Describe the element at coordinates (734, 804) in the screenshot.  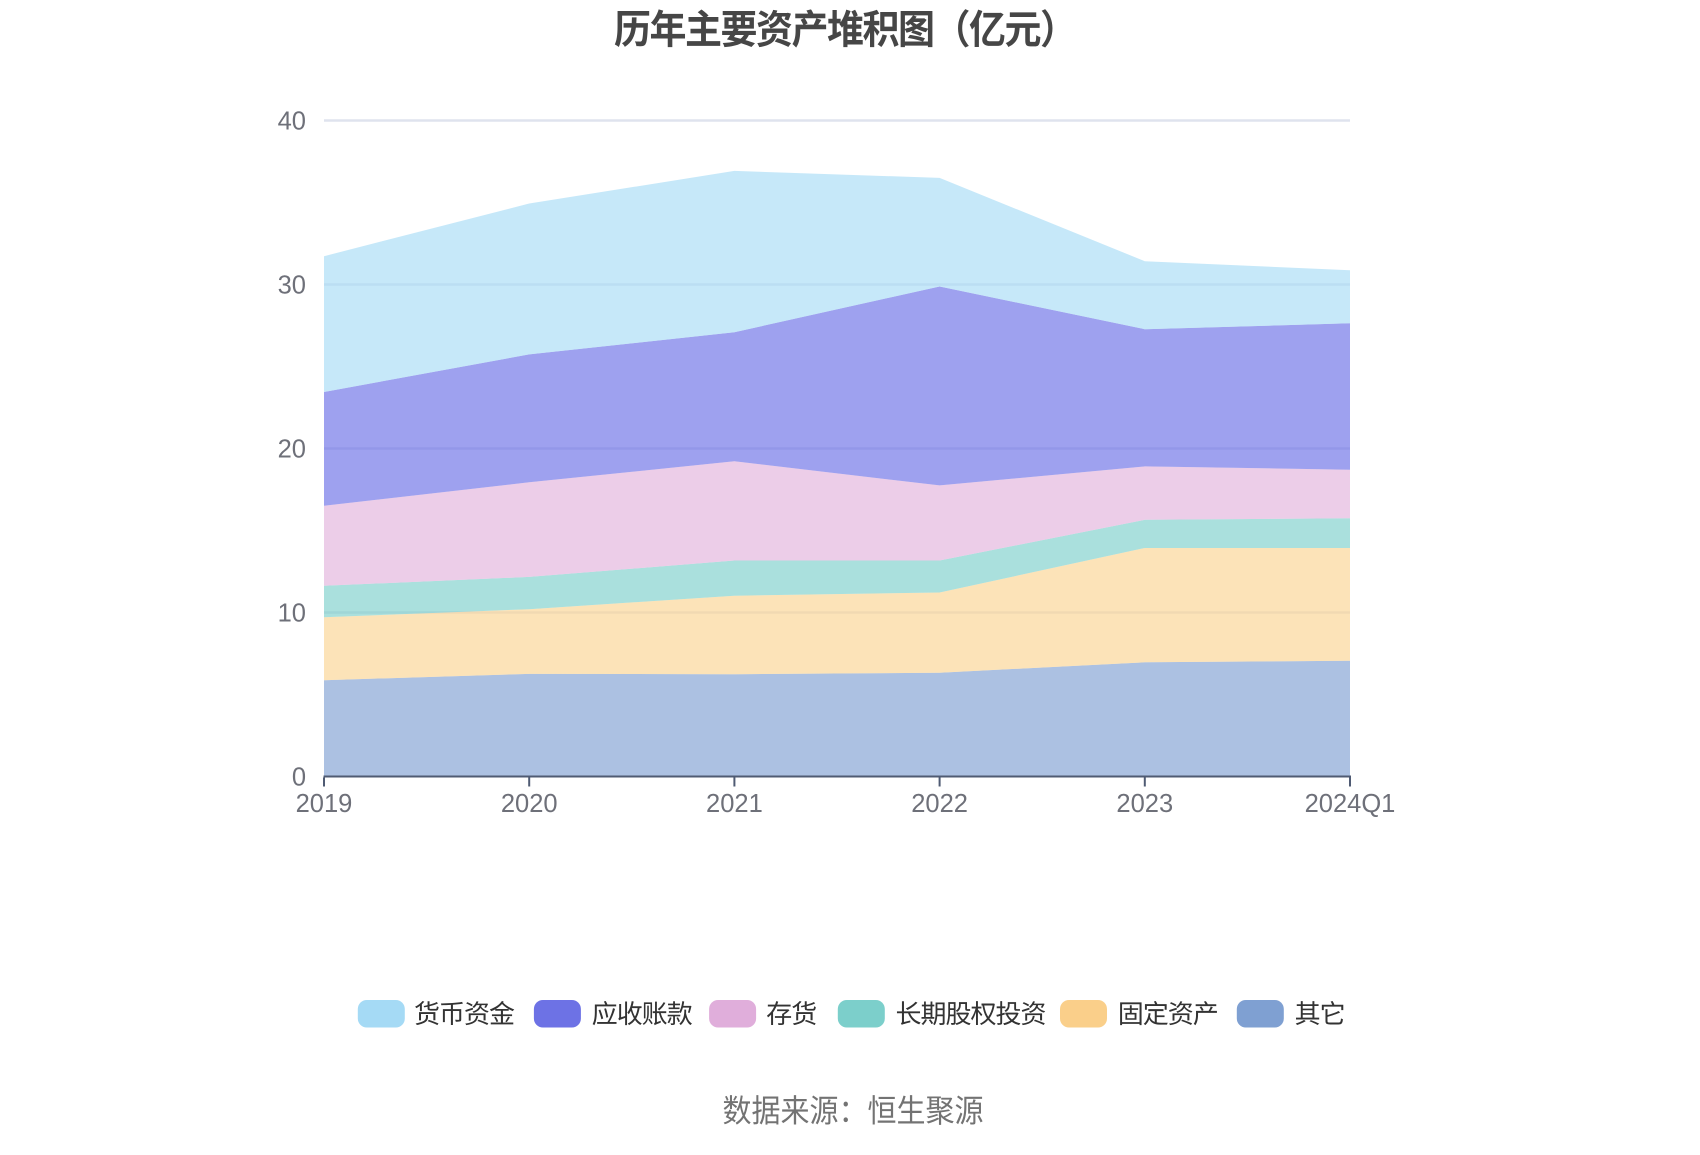
I see `svg-text: 2021` at that location.